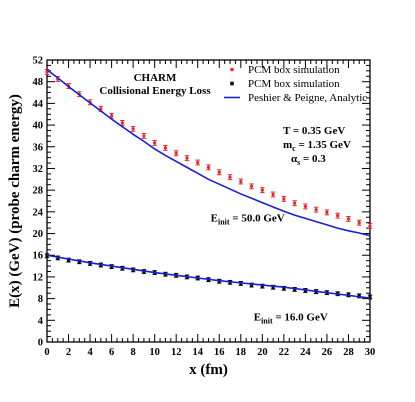 The width and height of the screenshot is (415, 402). Describe the element at coordinates (38, 126) in the screenshot. I see `y-tick-label: 40` at that location.